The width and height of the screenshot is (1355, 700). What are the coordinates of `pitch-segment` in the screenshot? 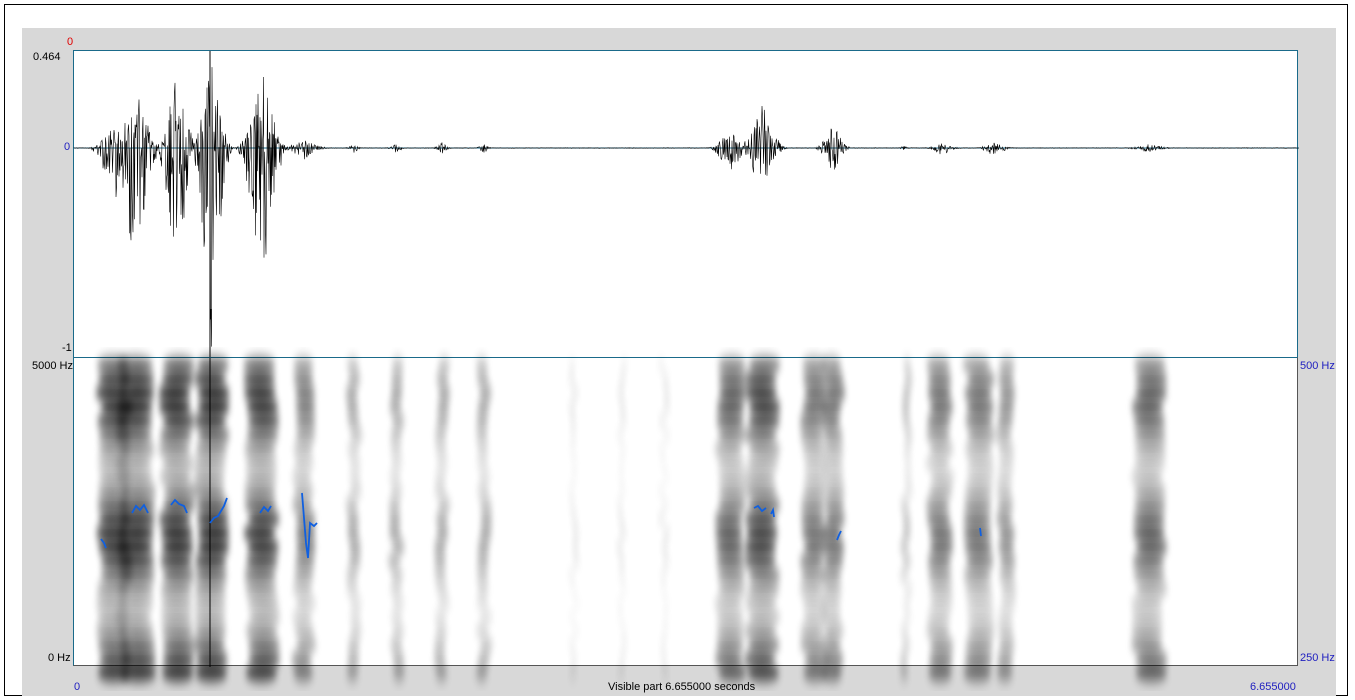 It's located at (772, 512).